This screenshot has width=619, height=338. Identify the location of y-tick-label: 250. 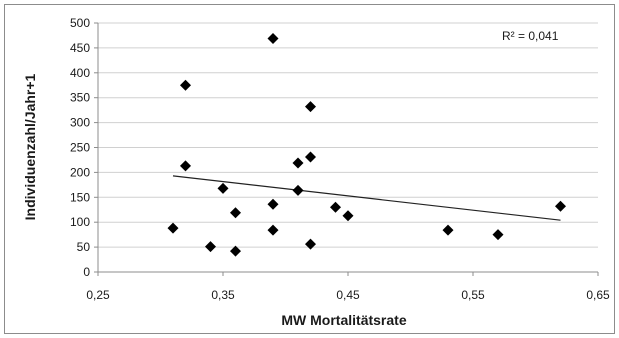
(80, 148).